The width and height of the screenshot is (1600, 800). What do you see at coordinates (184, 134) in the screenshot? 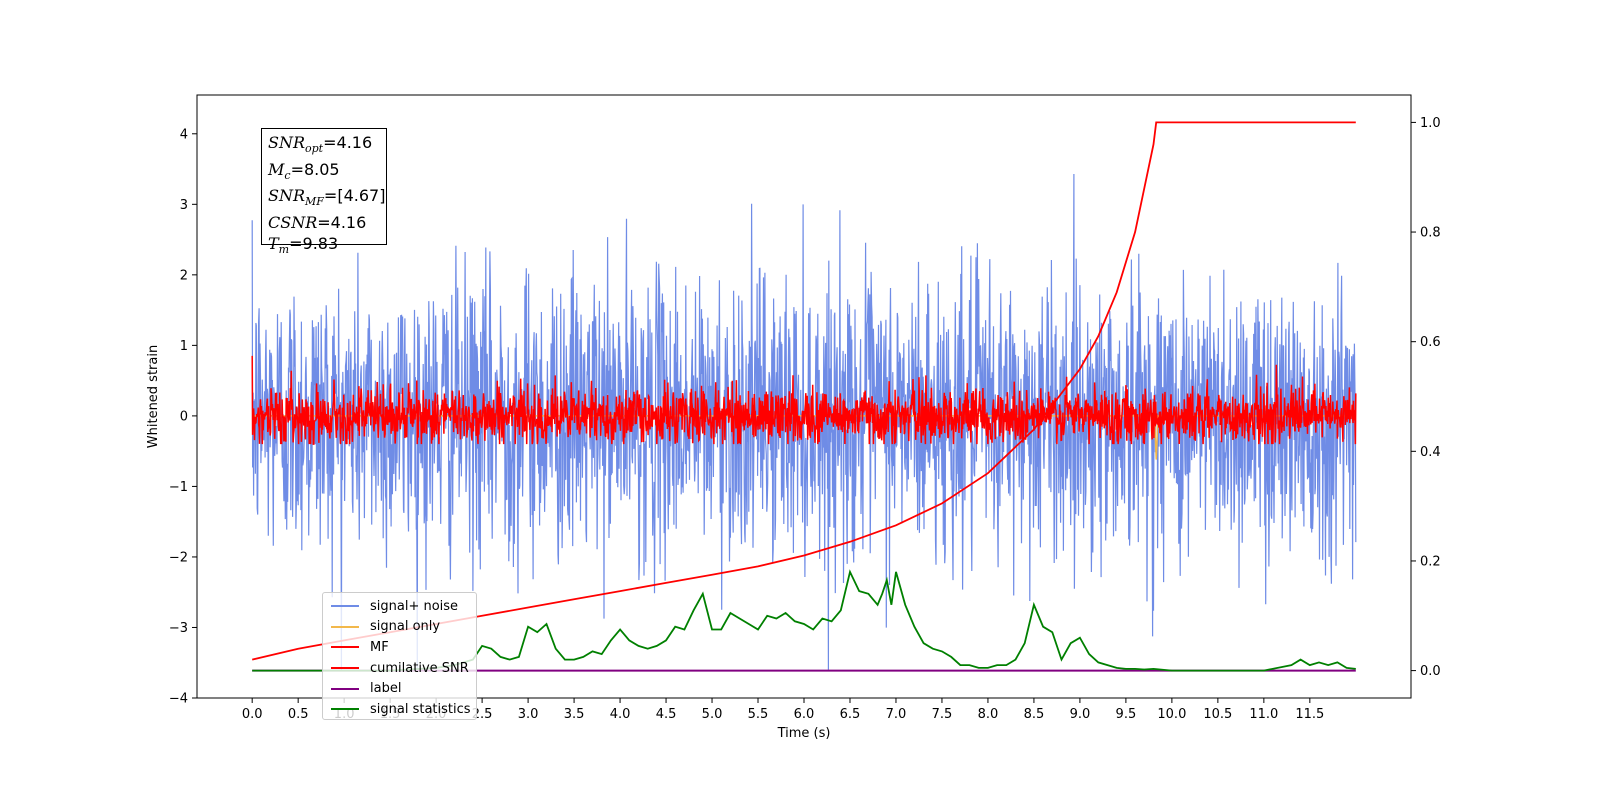
I see `y-tick-label: 4` at bounding box center [184, 134].